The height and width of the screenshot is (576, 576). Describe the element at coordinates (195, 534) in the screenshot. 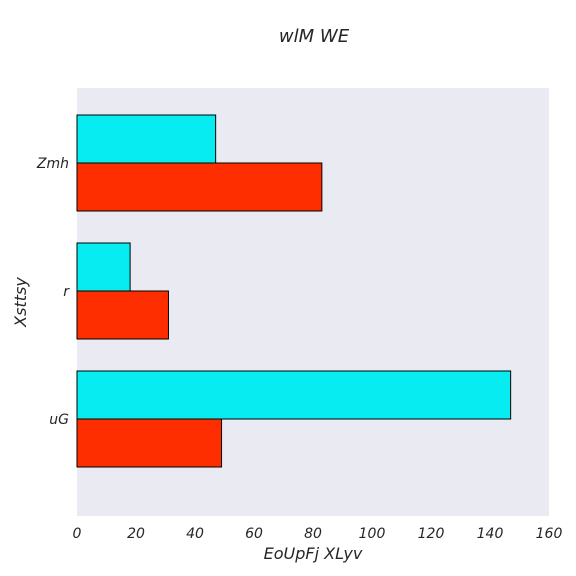

I see `x-tick-label-40: 40` at that location.